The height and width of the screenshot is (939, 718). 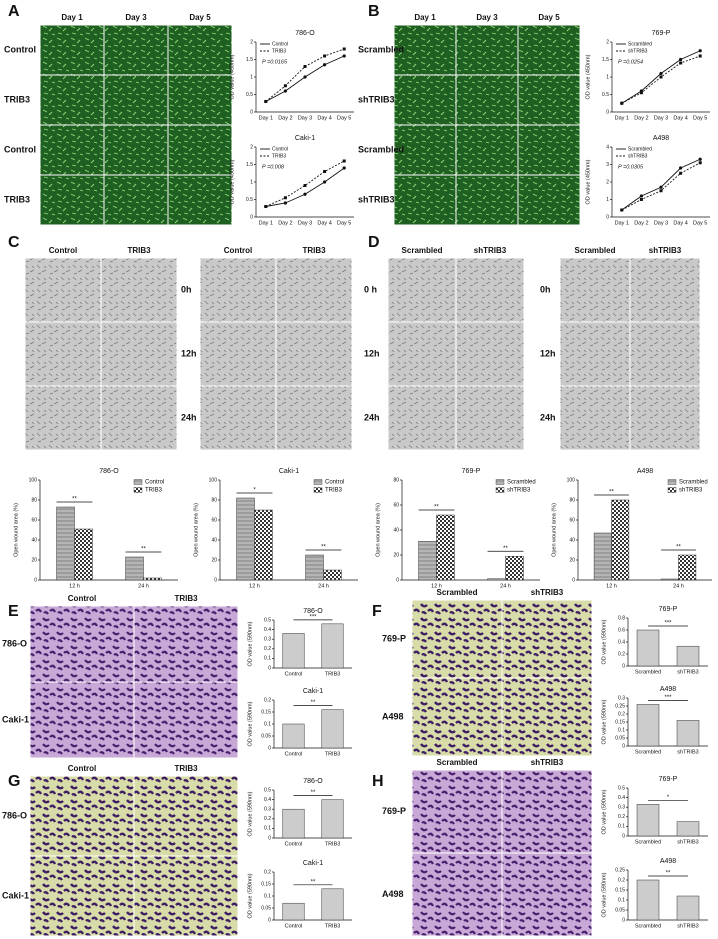 I want to click on y-tick-label: 0.1, so click(x=267, y=896).